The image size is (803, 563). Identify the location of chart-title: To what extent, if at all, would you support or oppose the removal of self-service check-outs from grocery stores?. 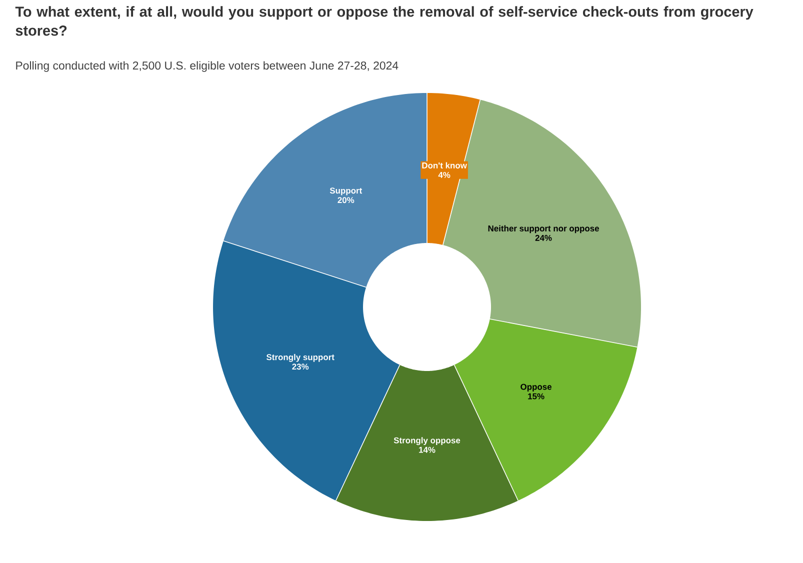
(384, 21).